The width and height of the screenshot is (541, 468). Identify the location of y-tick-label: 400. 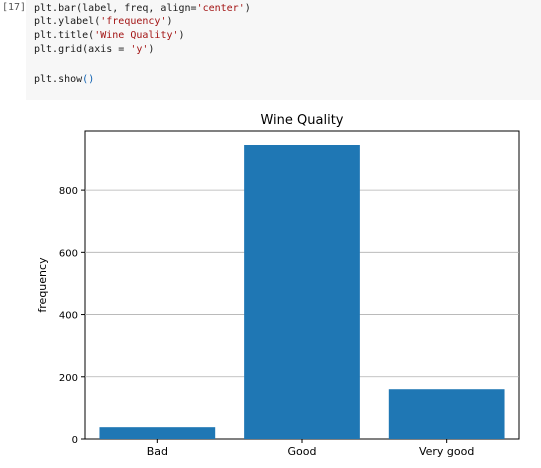
(68, 316).